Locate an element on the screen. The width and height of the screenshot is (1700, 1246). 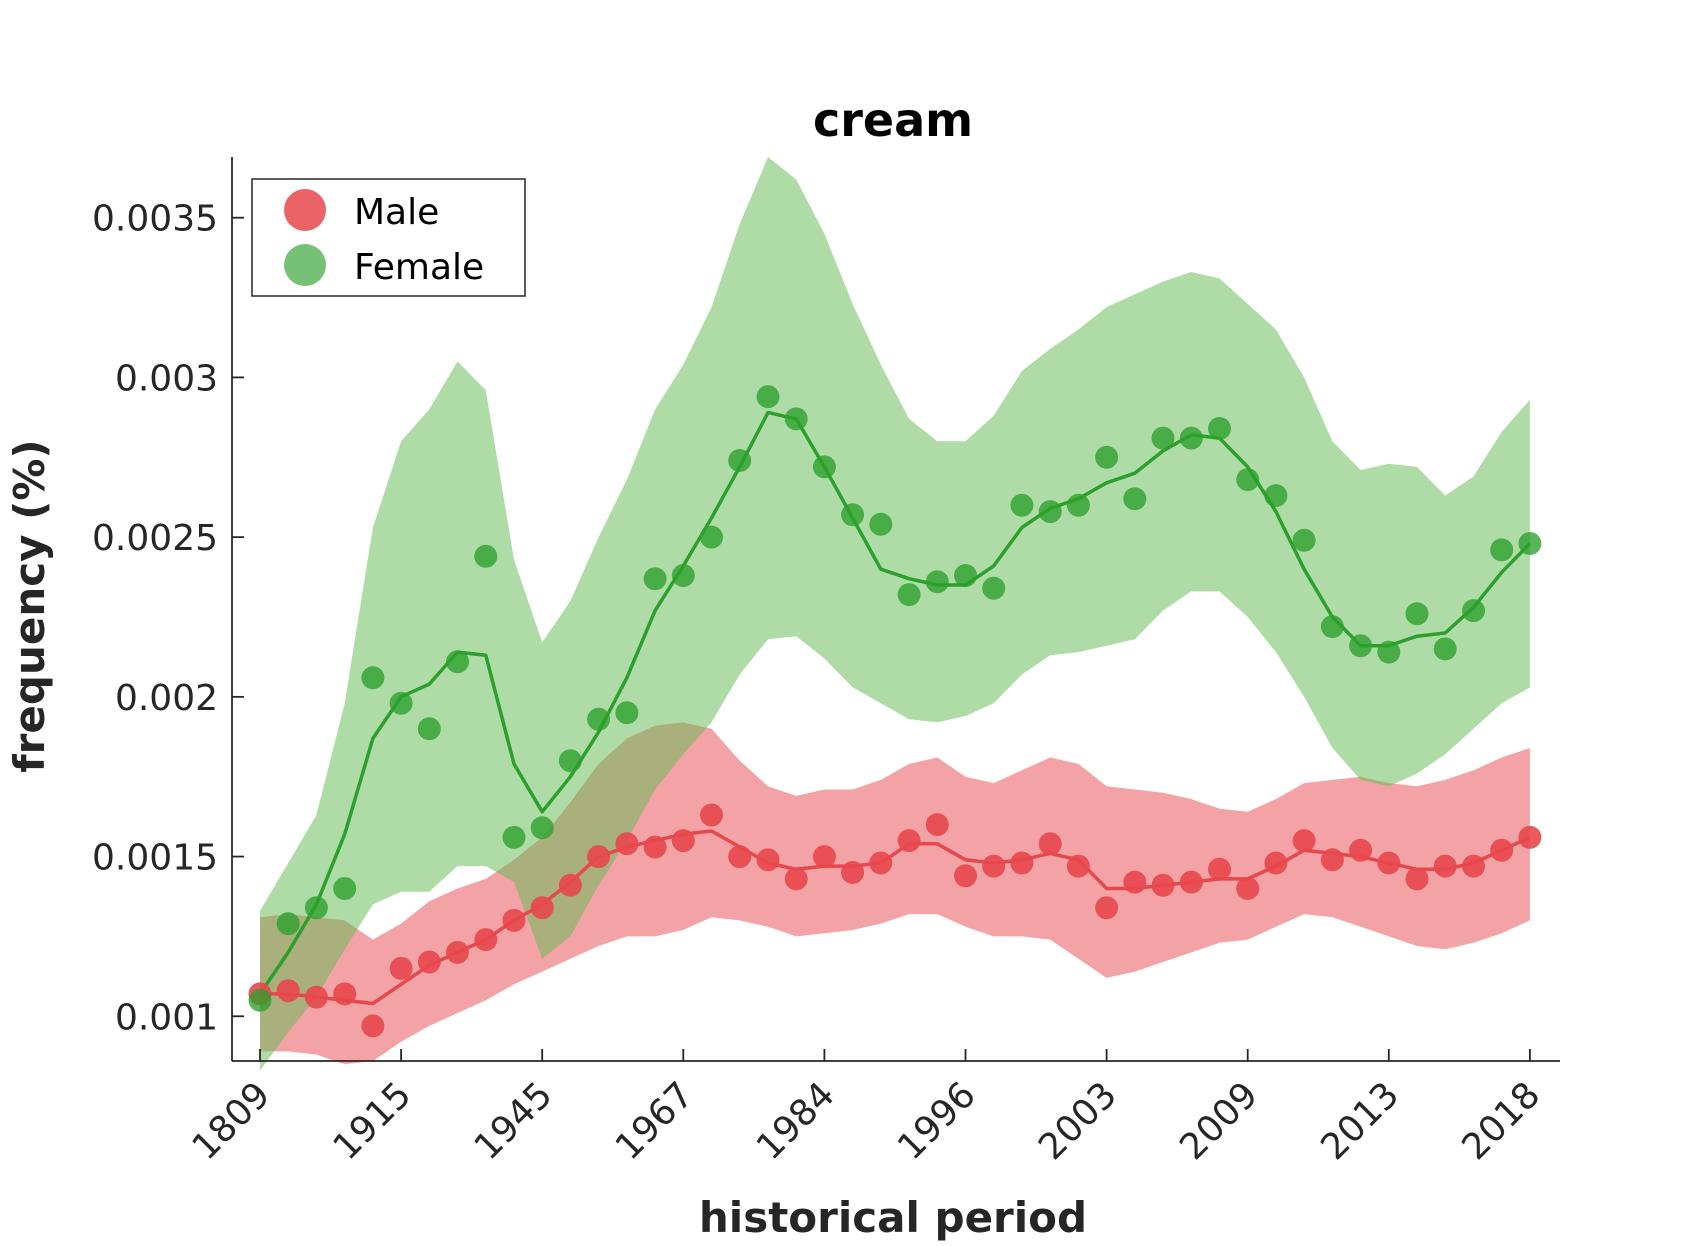
y-tick-label: 0.003 is located at coordinates (166, 378).